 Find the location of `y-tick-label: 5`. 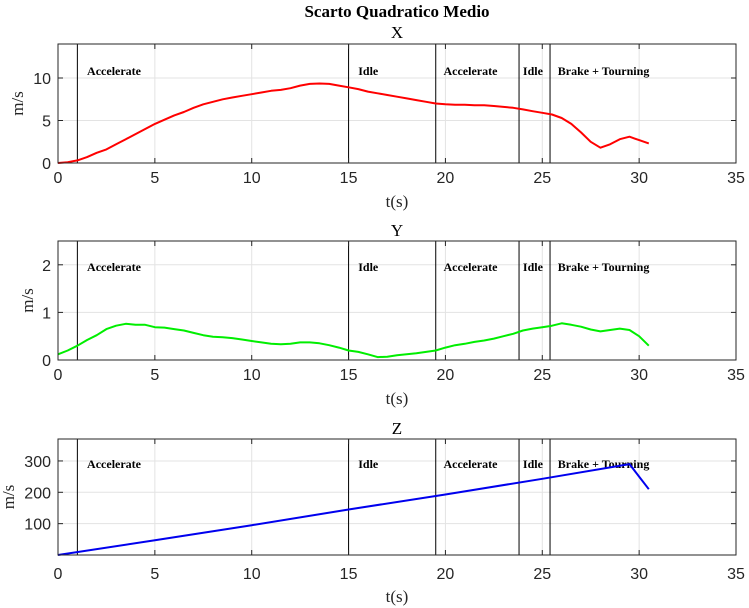

y-tick-label: 5 is located at coordinates (46, 122).